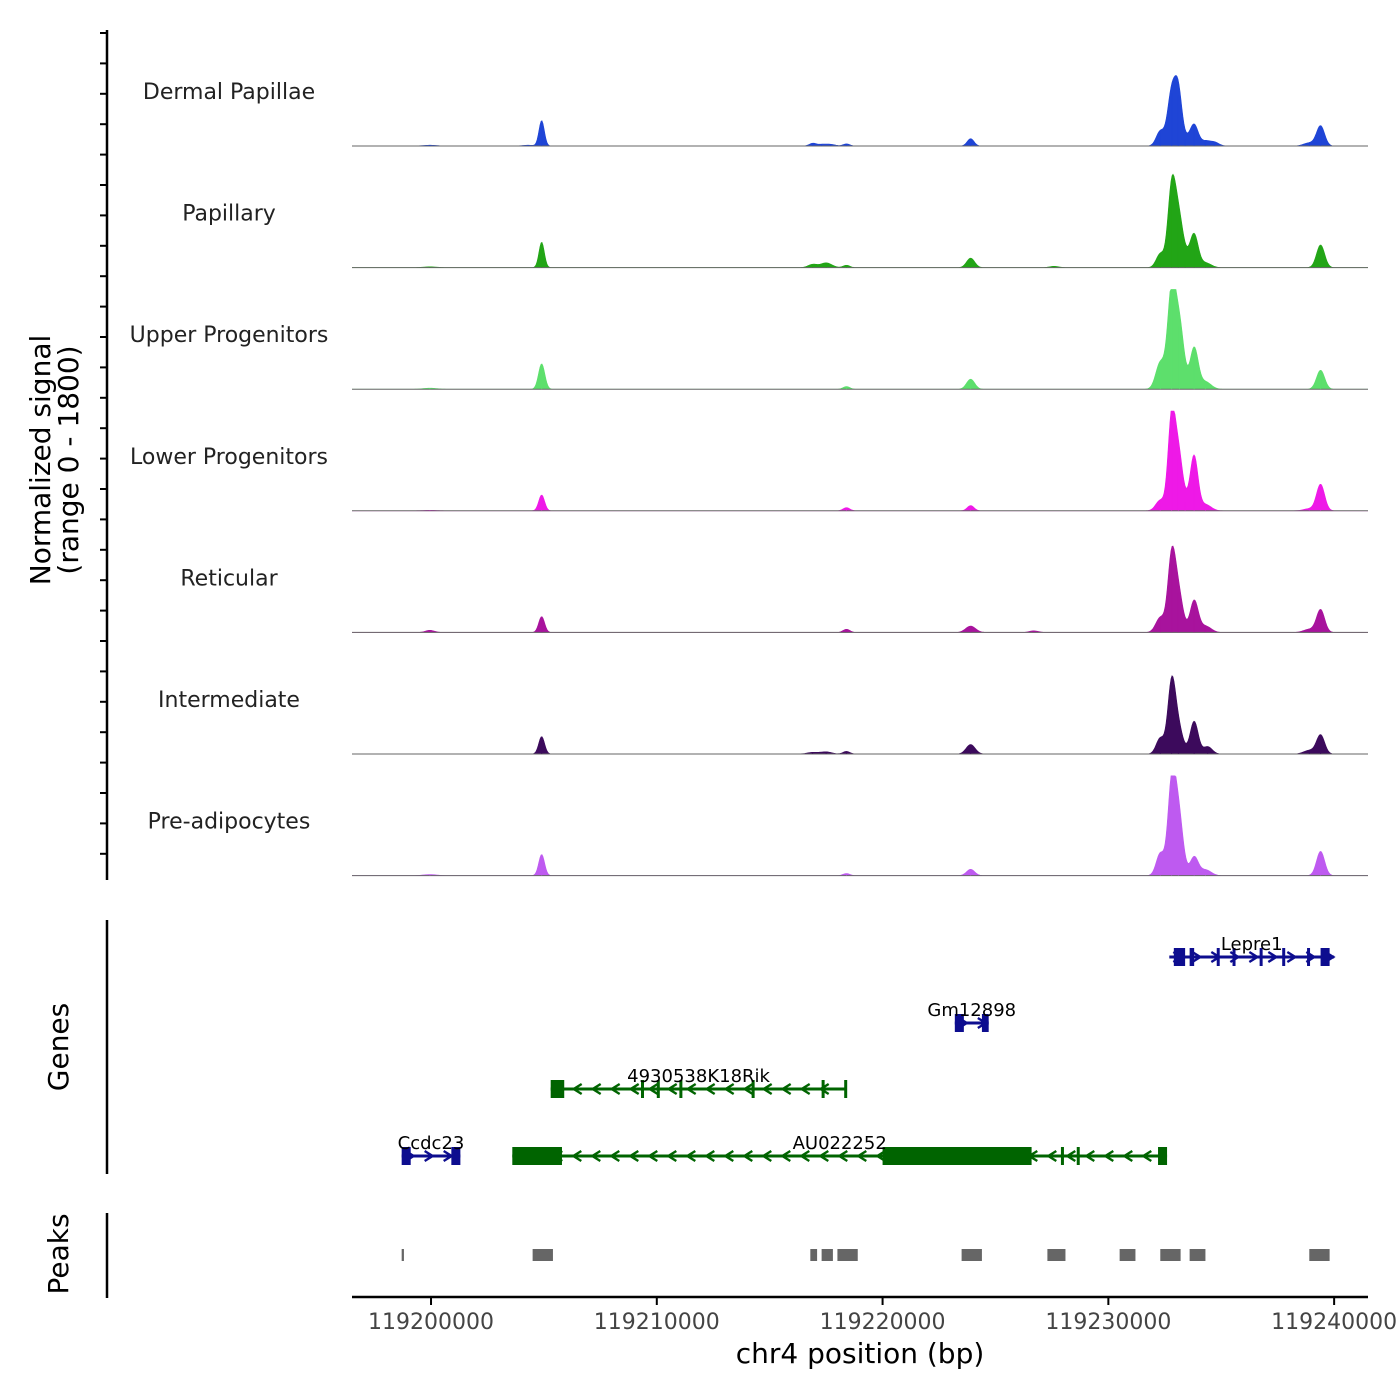  What do you see at coordinates (883, 1322) in the screenshot?
I see `x-tick-label: 119220000` at bounding box center [883, 1322].